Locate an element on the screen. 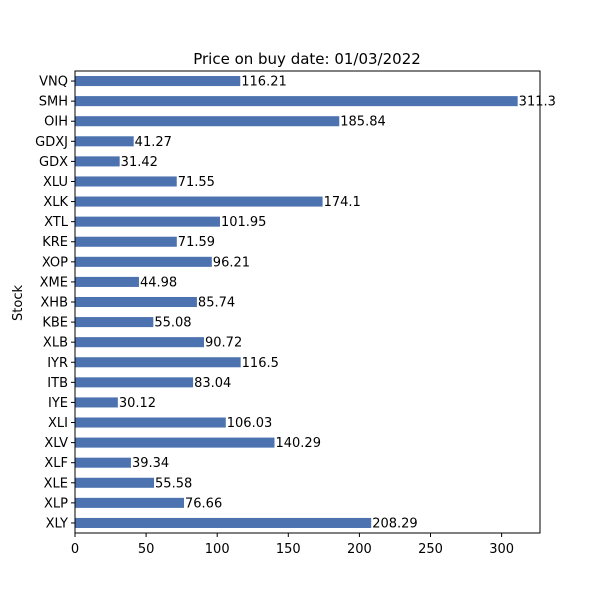 The height and width of the screenshot is (600, 600). bar-xlv is located at coordinates (175, 442).